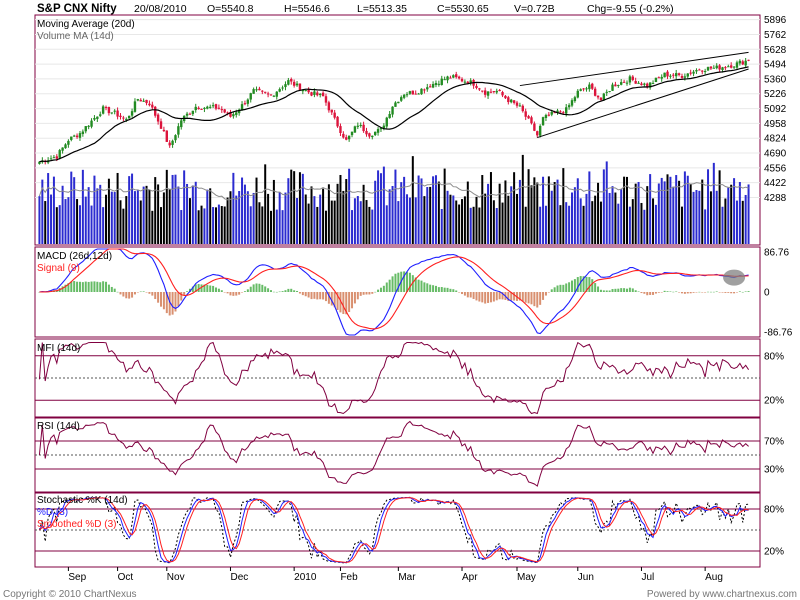 The height and width of the screenshot is (600, 800). I want to click on price-tick-label: 5092, so click(775, 109).